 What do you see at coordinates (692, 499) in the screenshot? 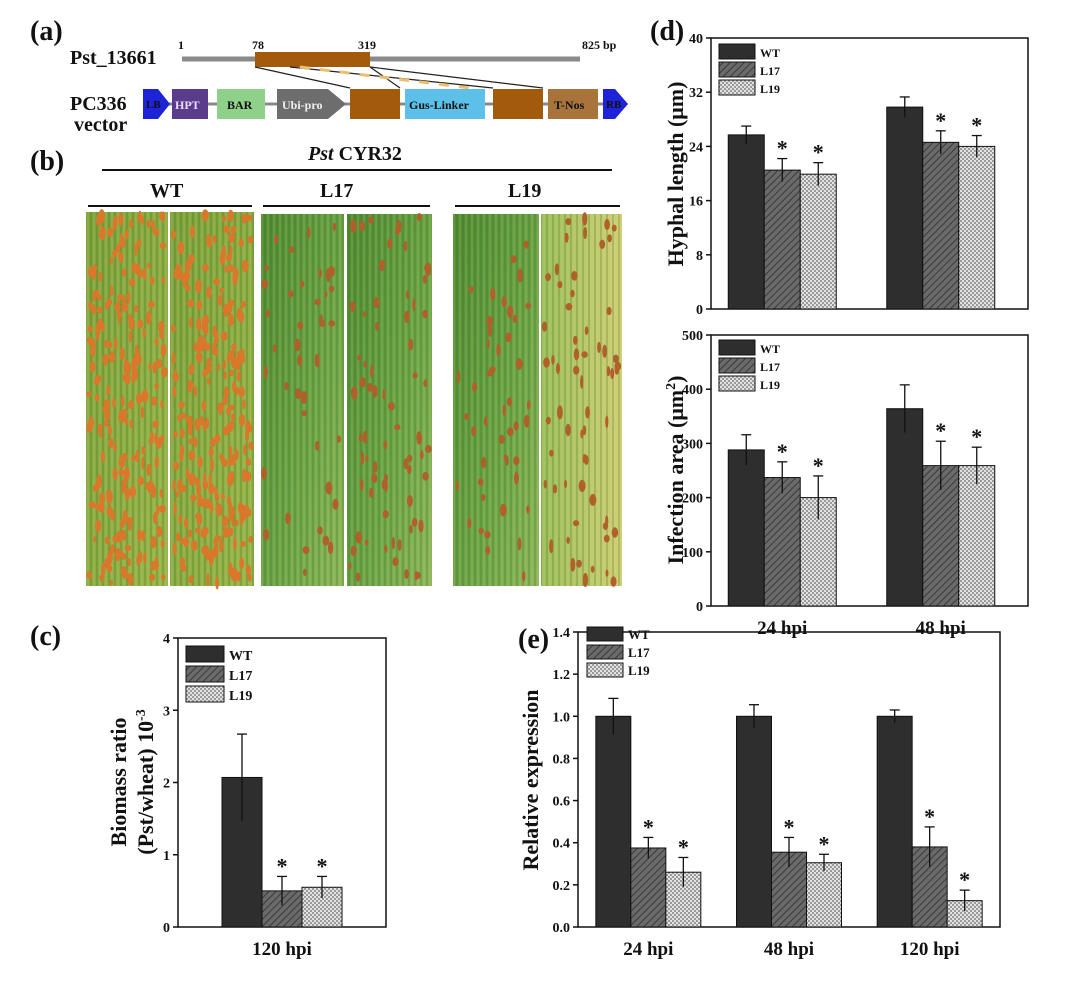
I see `y-tick-label: 200` at bounding box center [692, 499].